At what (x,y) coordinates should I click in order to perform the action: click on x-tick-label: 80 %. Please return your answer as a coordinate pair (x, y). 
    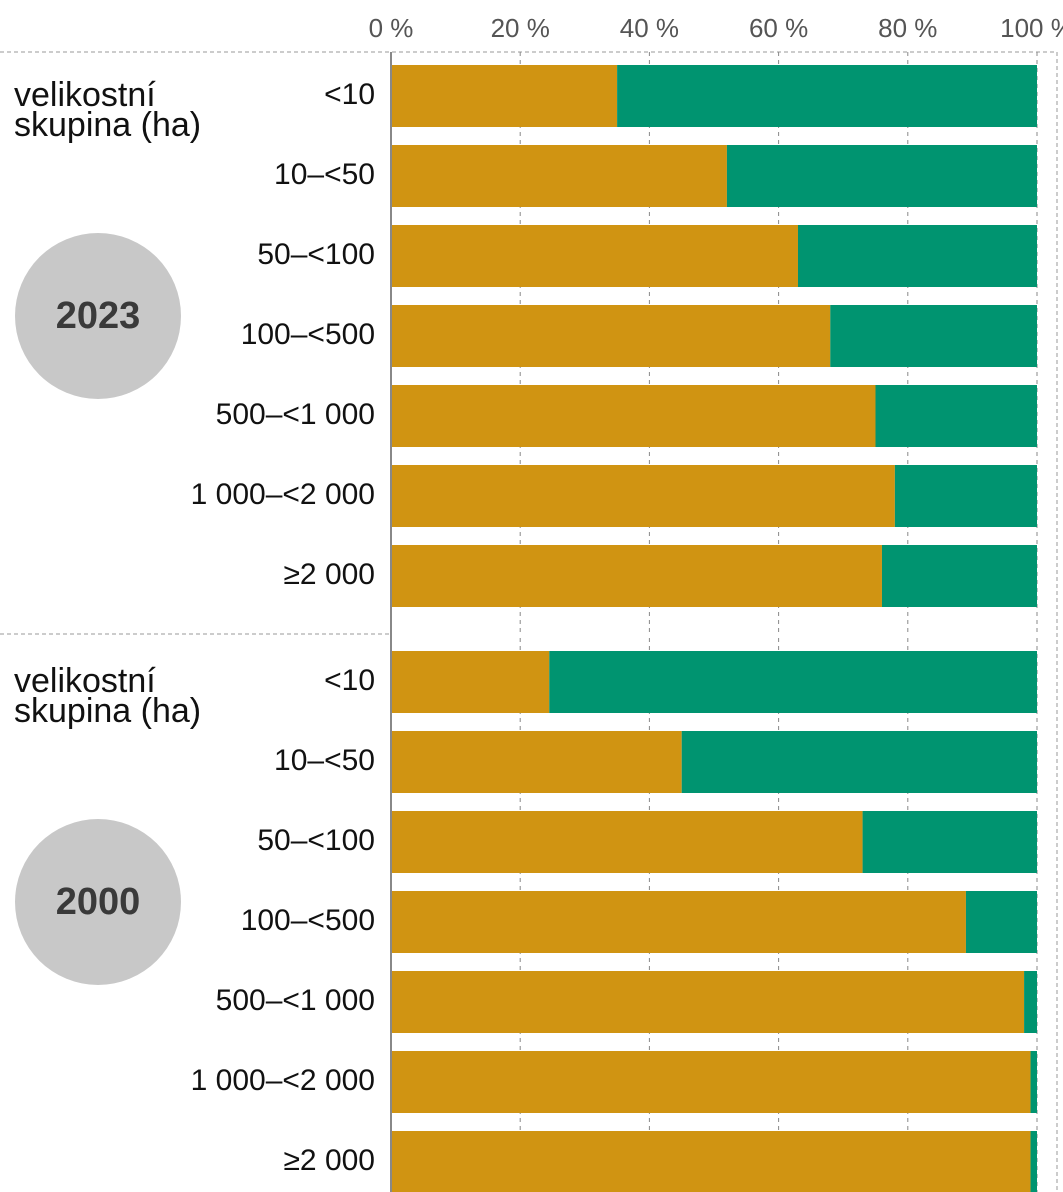
    Looking at the image, I should click on (907, 28).